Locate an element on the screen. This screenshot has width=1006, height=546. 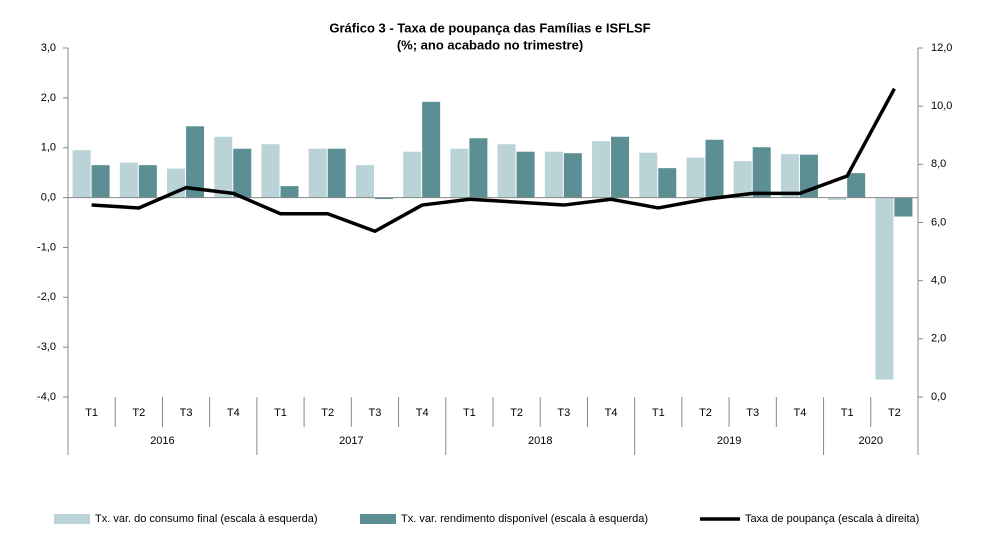
chart-subtitle: (%; ano acabado no trimestre) is located at coordinates (490, 44).